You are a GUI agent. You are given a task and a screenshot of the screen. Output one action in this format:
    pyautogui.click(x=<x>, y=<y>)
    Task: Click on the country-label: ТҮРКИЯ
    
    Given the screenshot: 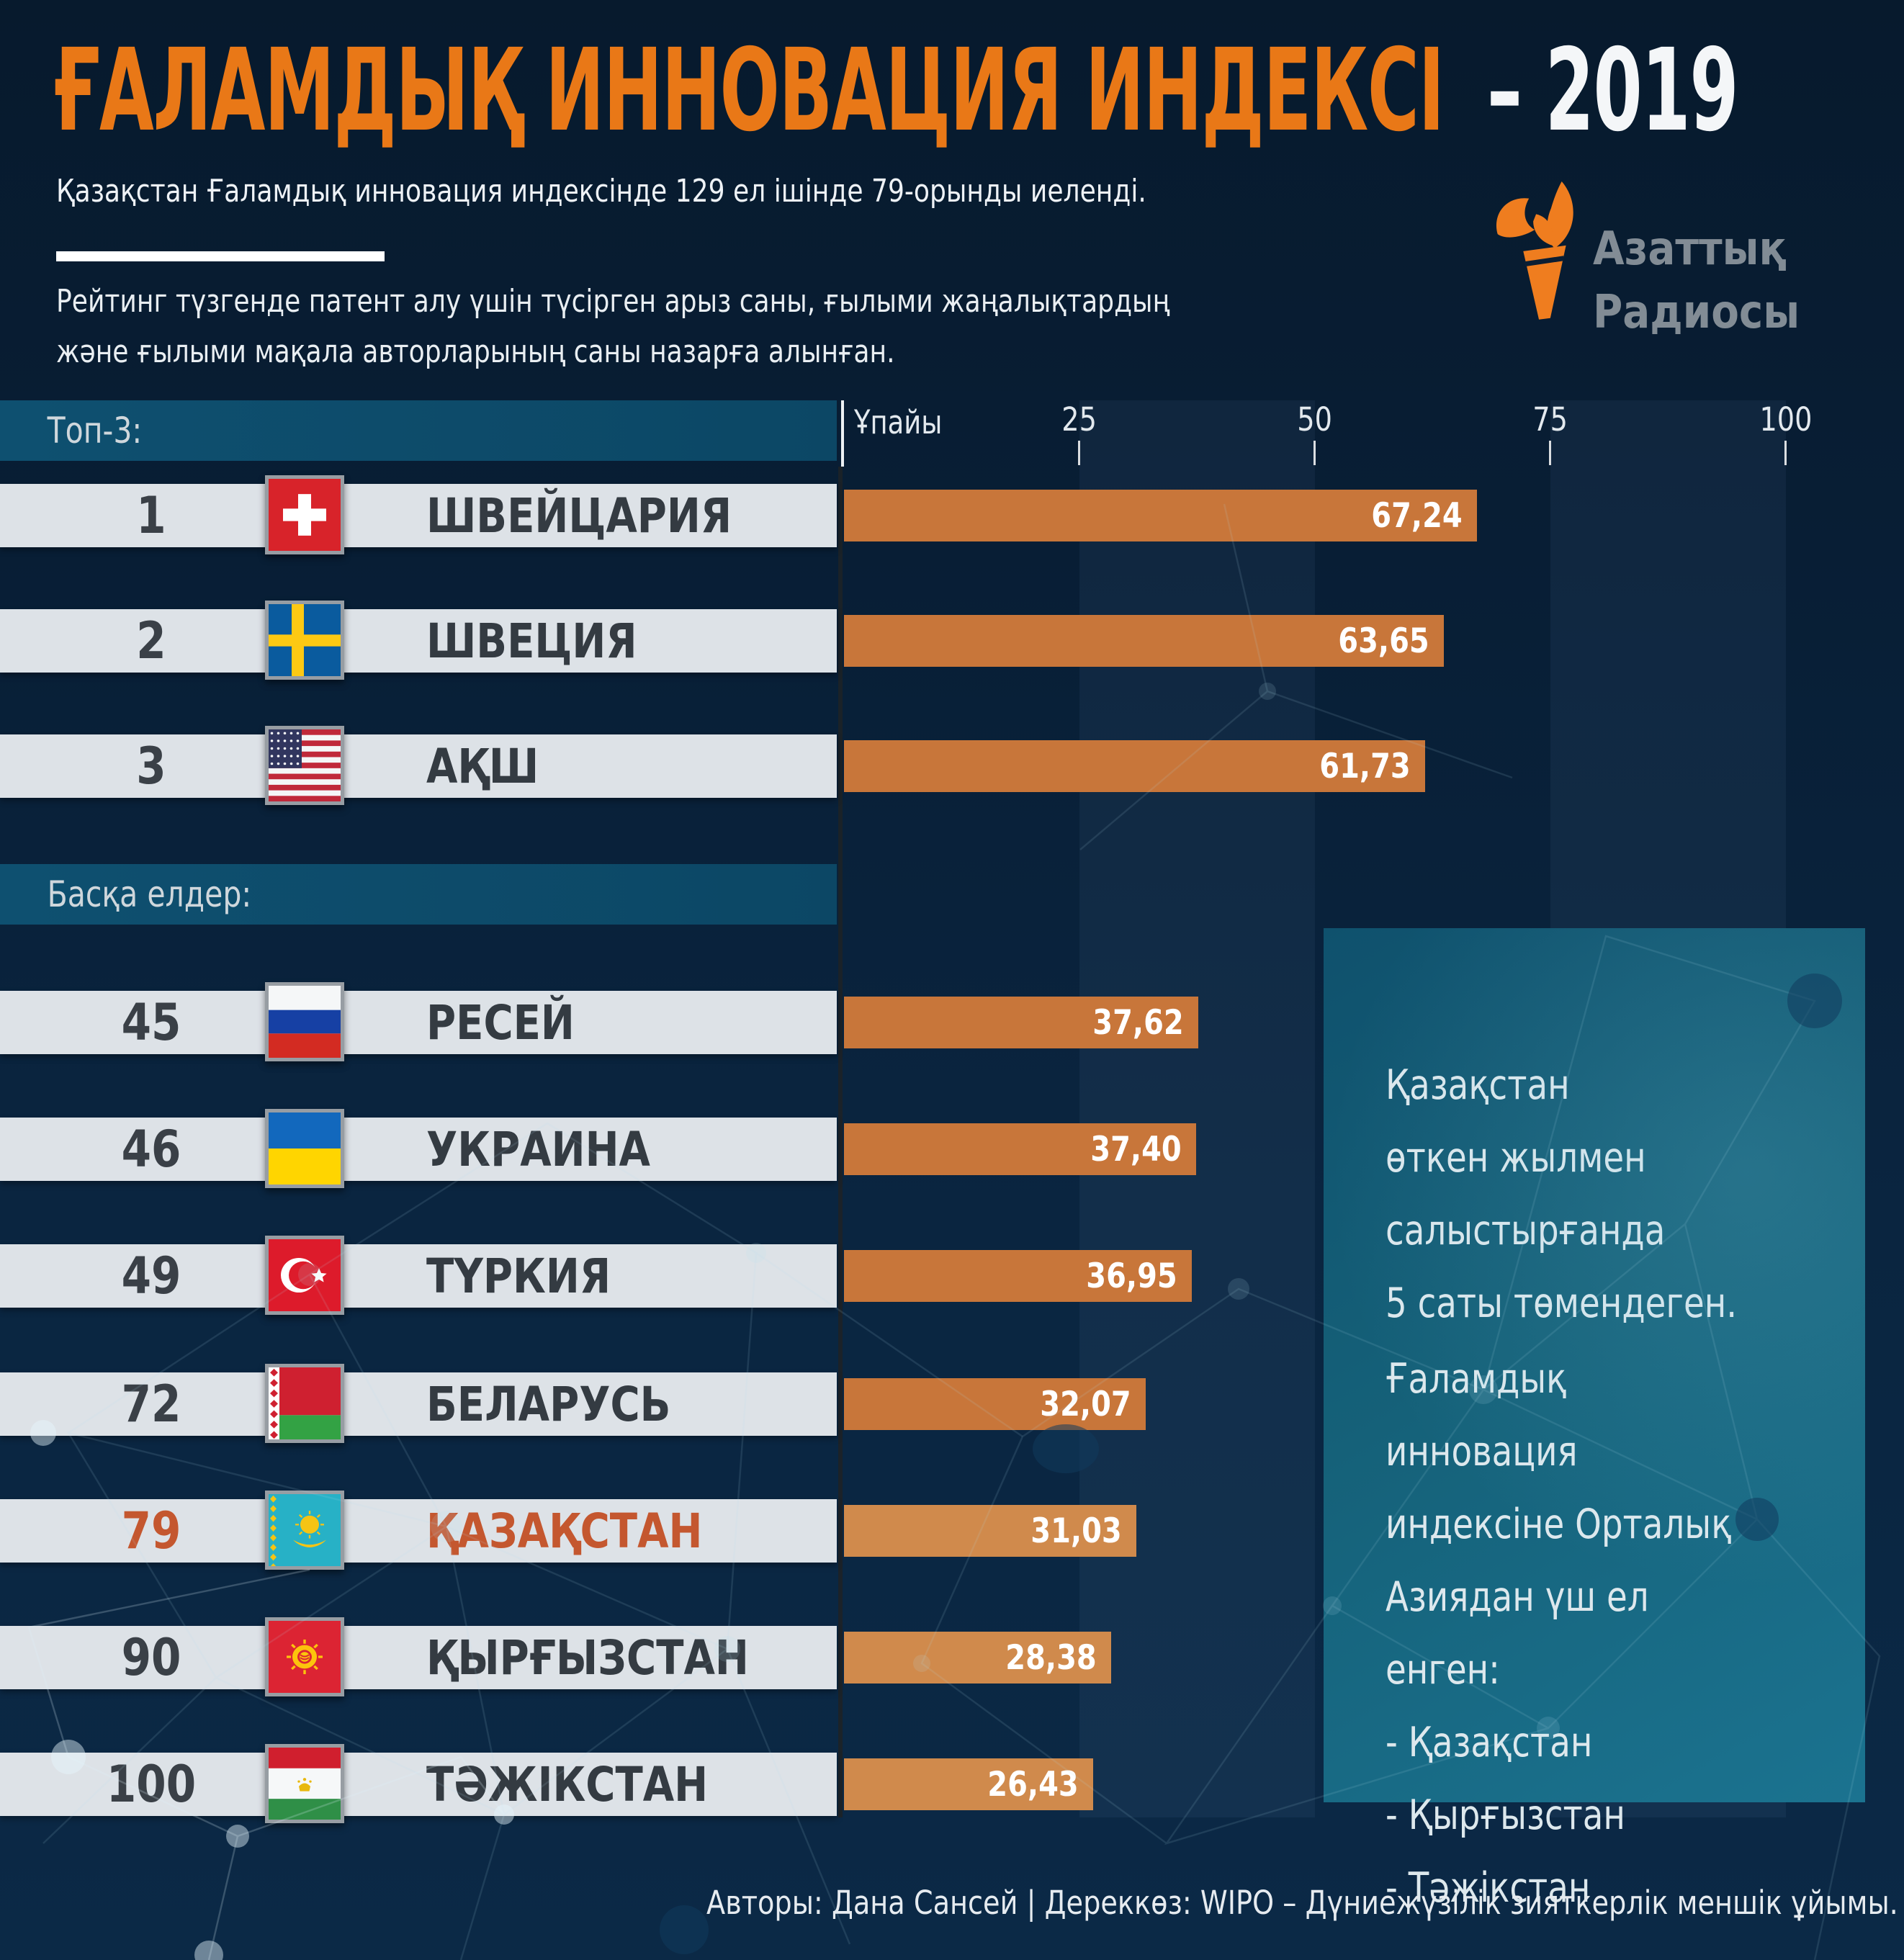 What is the action you would take?
    pyautogui.click(x=518, y=1276)
    